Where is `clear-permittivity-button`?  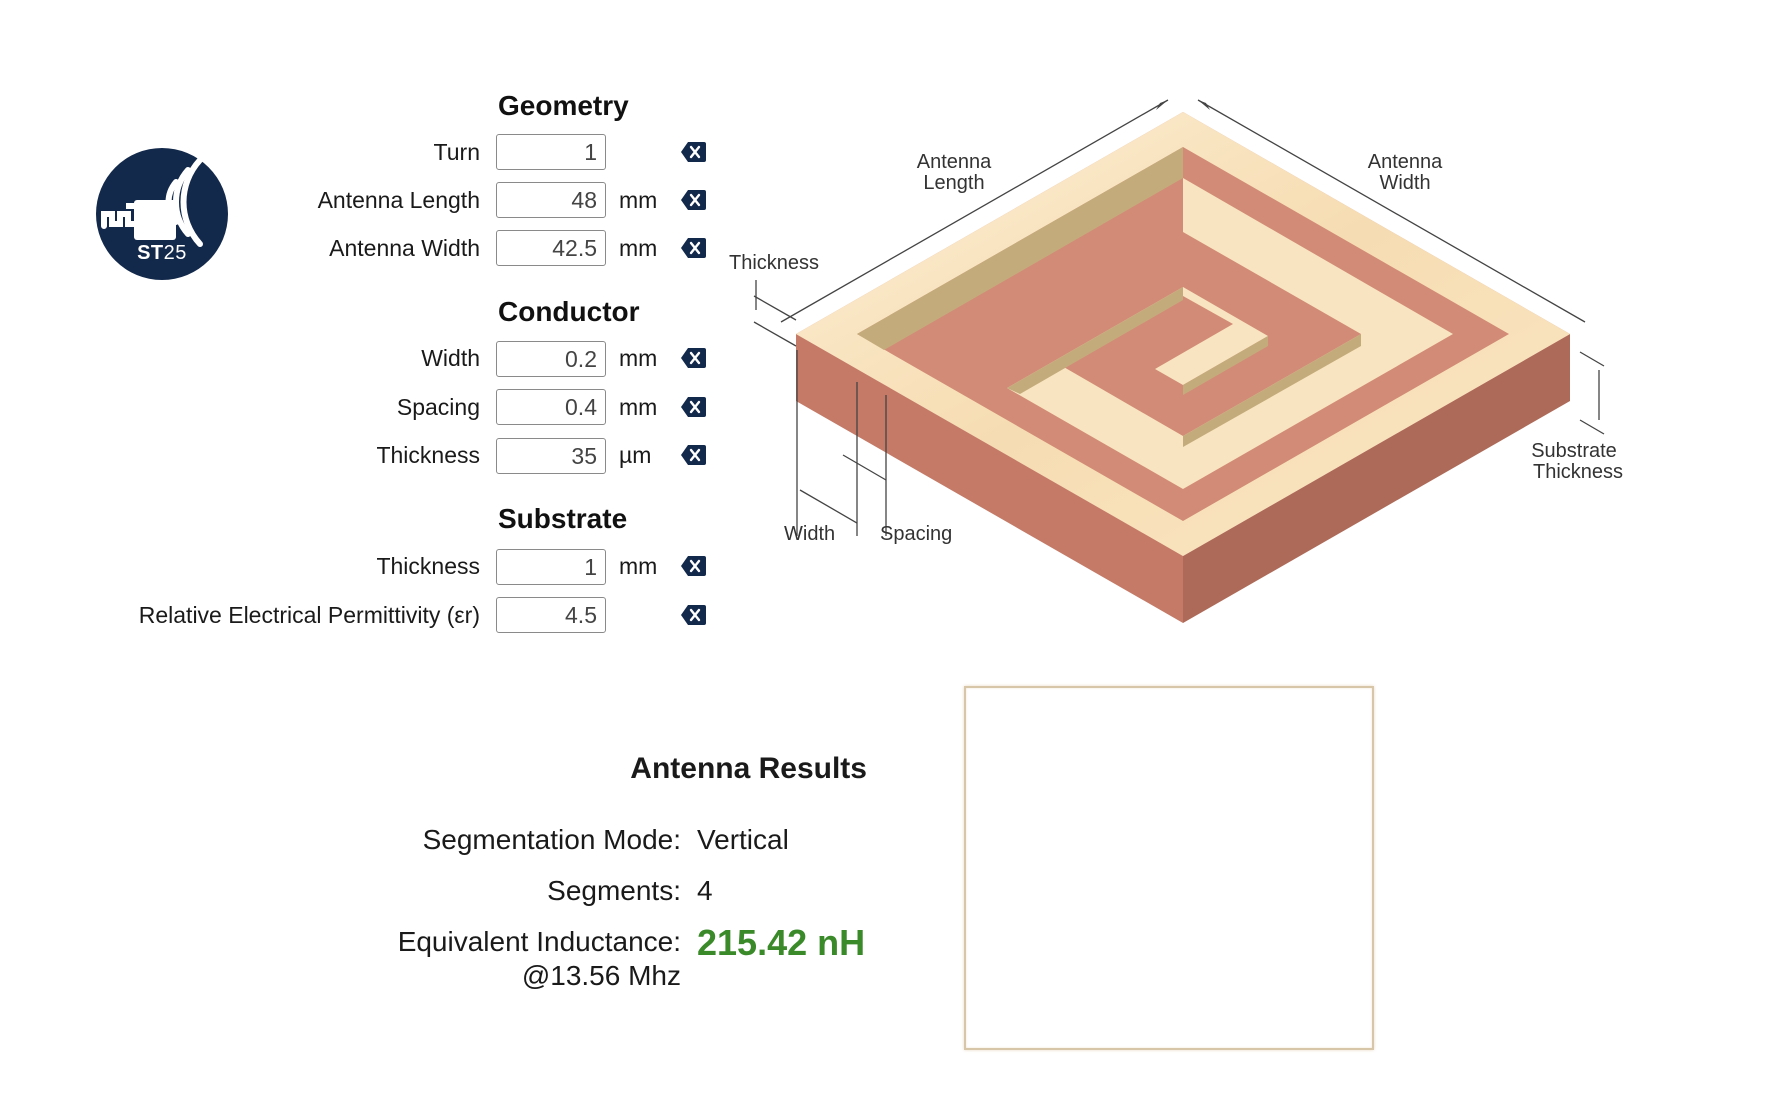
clear-permittivity-button is located at coordinates (693, 615).